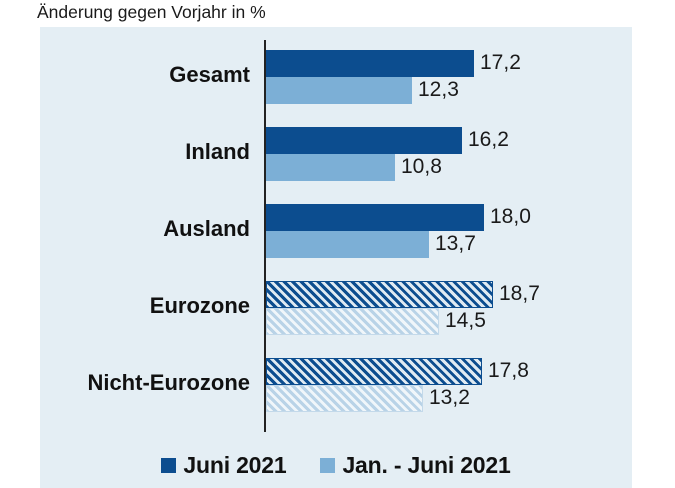  What do you see at coordinates (500, 62) in the screenshot?
I see `value-label-juni-2021: 17,2` at bounding box center [500, 62].